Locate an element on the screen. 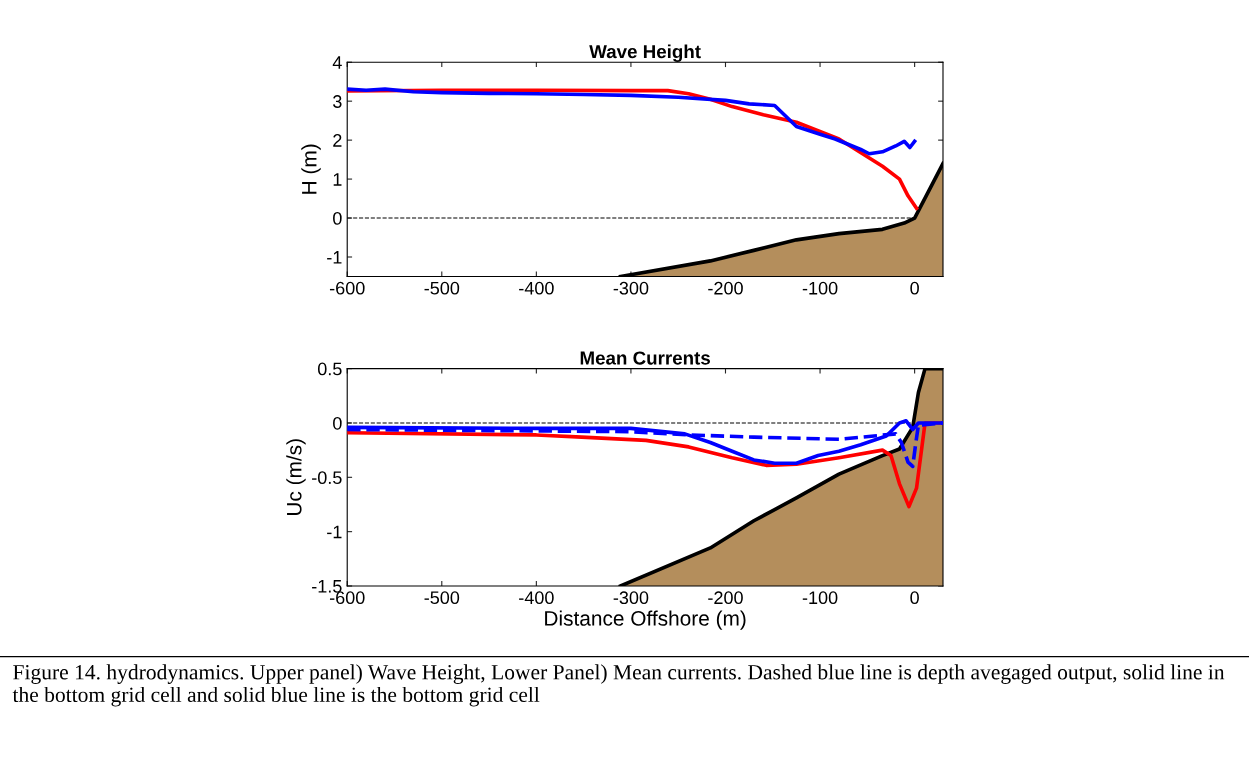 This screenshot has height=768, width=1249. y-axis-title: Uc (m/s) is located at coordinates (296, 477).